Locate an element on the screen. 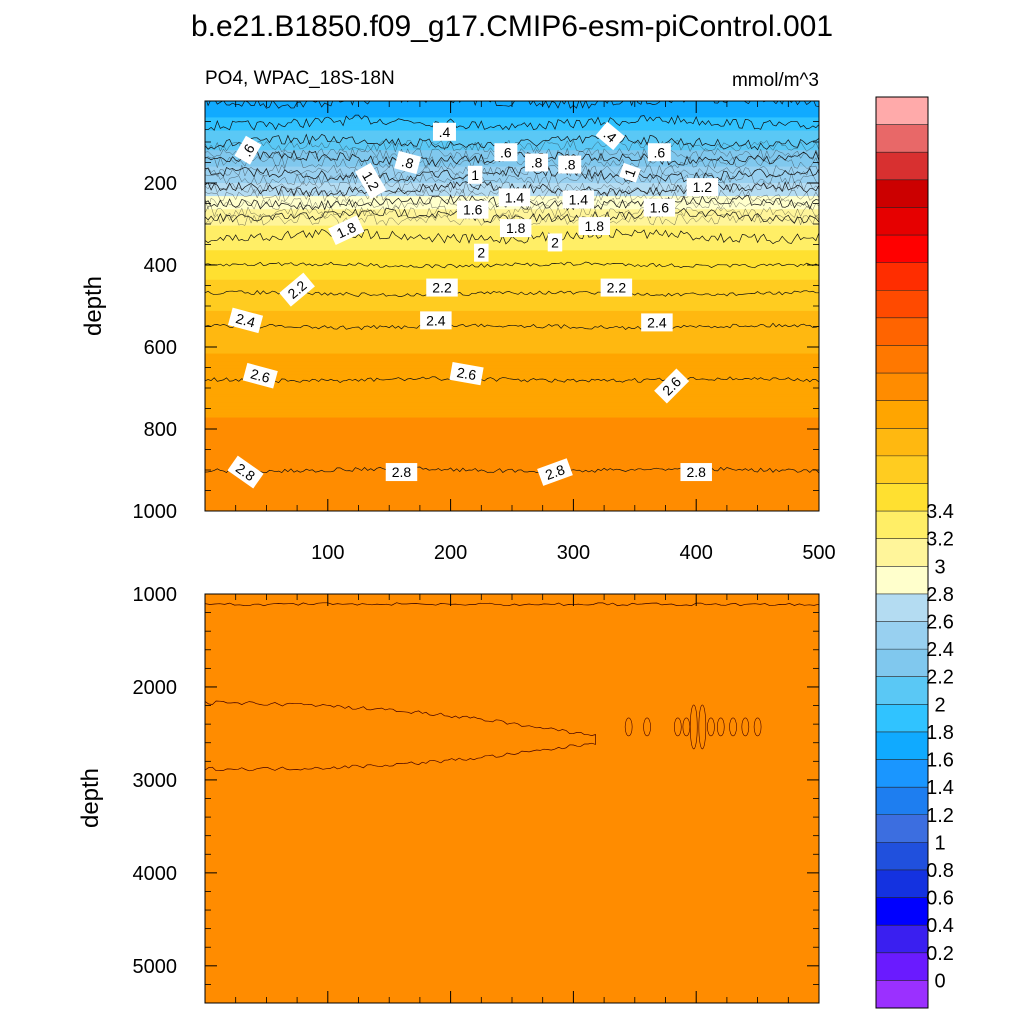  colorbar-label: 0 is located at coordinates (939, 981).